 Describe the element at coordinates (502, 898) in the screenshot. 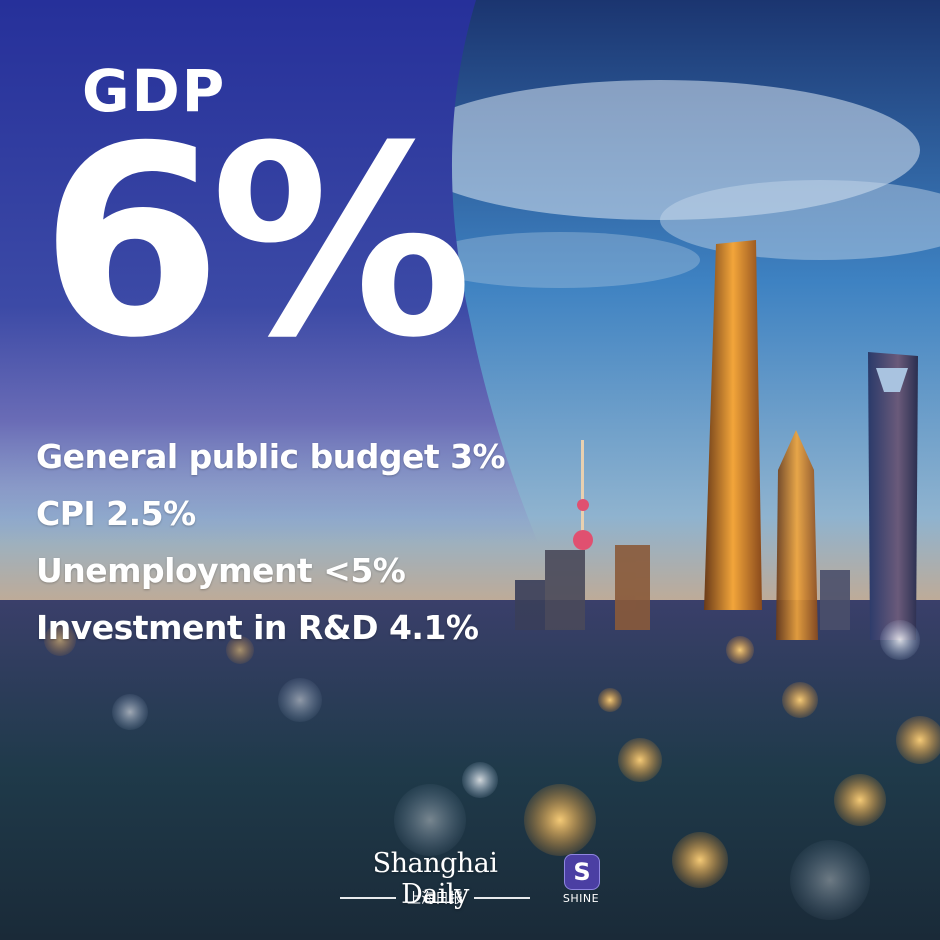

I see `right-rule` at that location.